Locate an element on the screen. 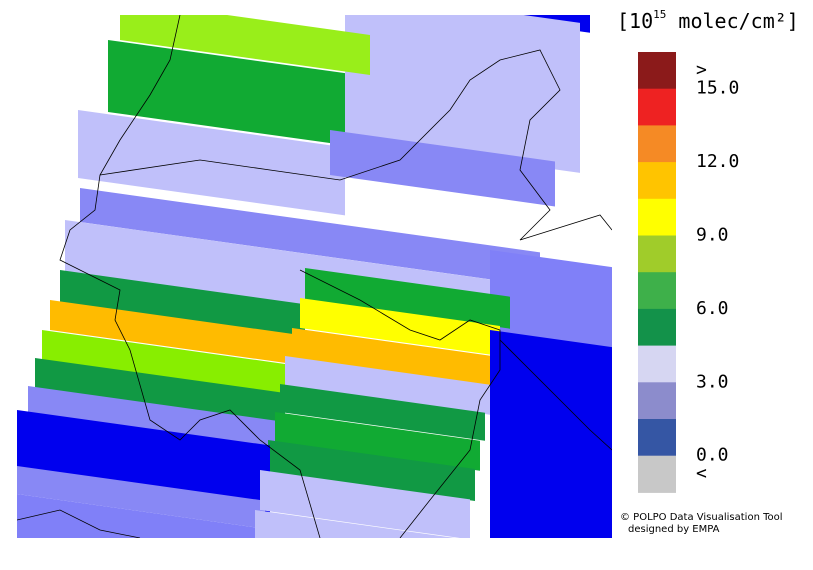  legend-label: 3.0 is located at coordinates (712, 381).